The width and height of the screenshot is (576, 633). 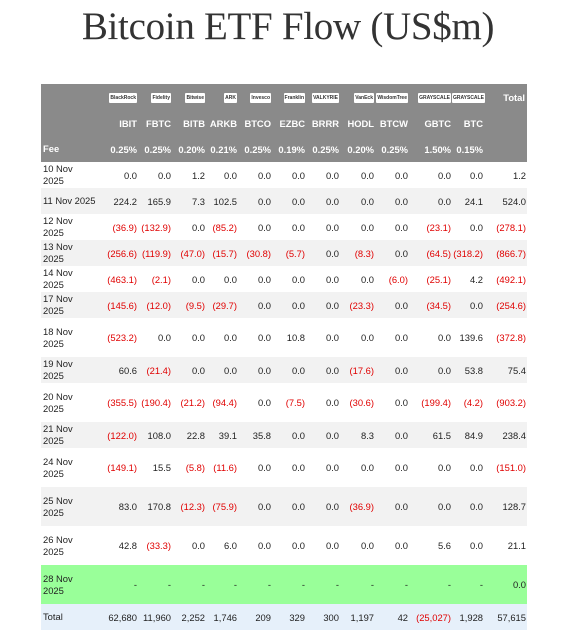 I want to click on total-fbtc: 11,960, so click(x=155, y=617).